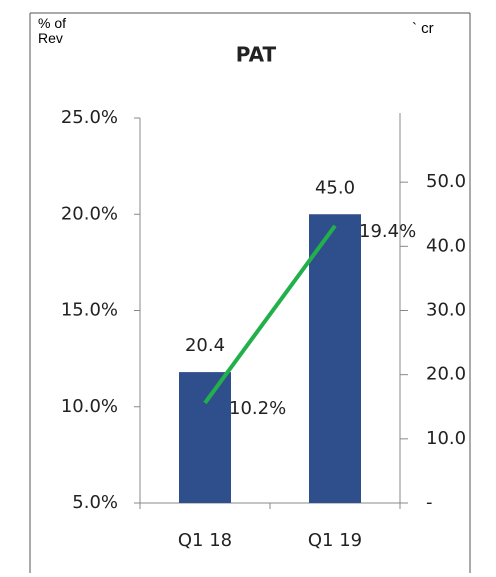  I want to click on y-tick-label: 5.0%, so click(95, 502).